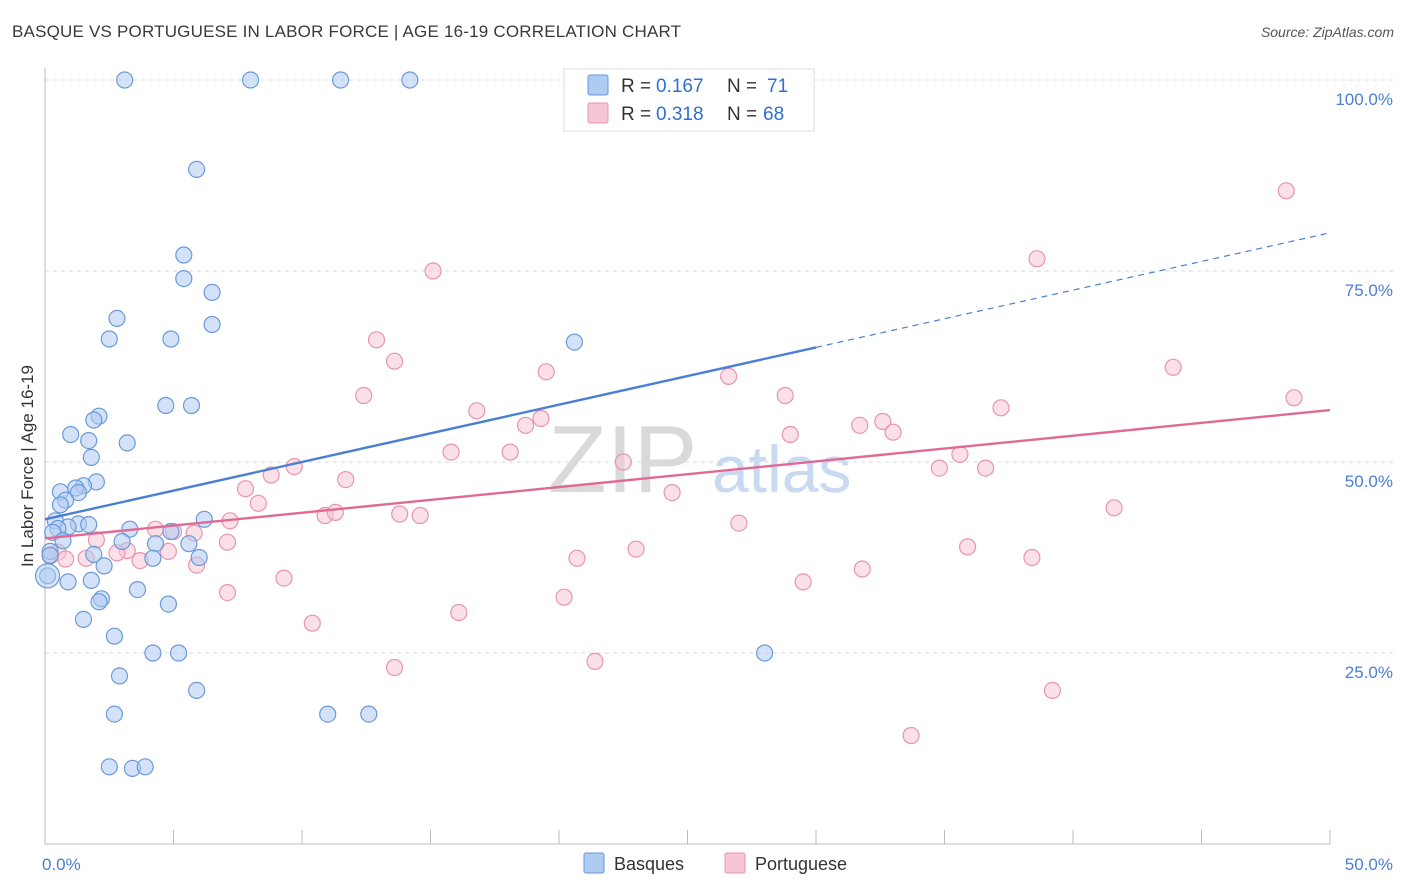  I want to click on legend-n-value-basques: 71, so click(777, 86).